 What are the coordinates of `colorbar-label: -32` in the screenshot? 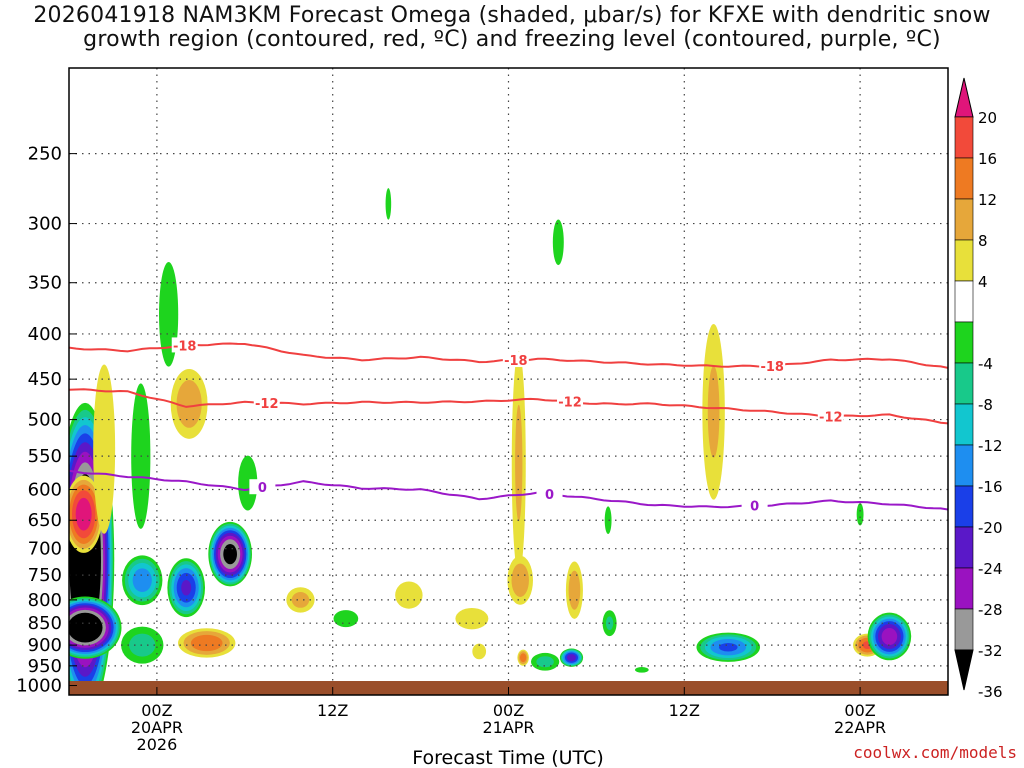 It's located at (990, 651).